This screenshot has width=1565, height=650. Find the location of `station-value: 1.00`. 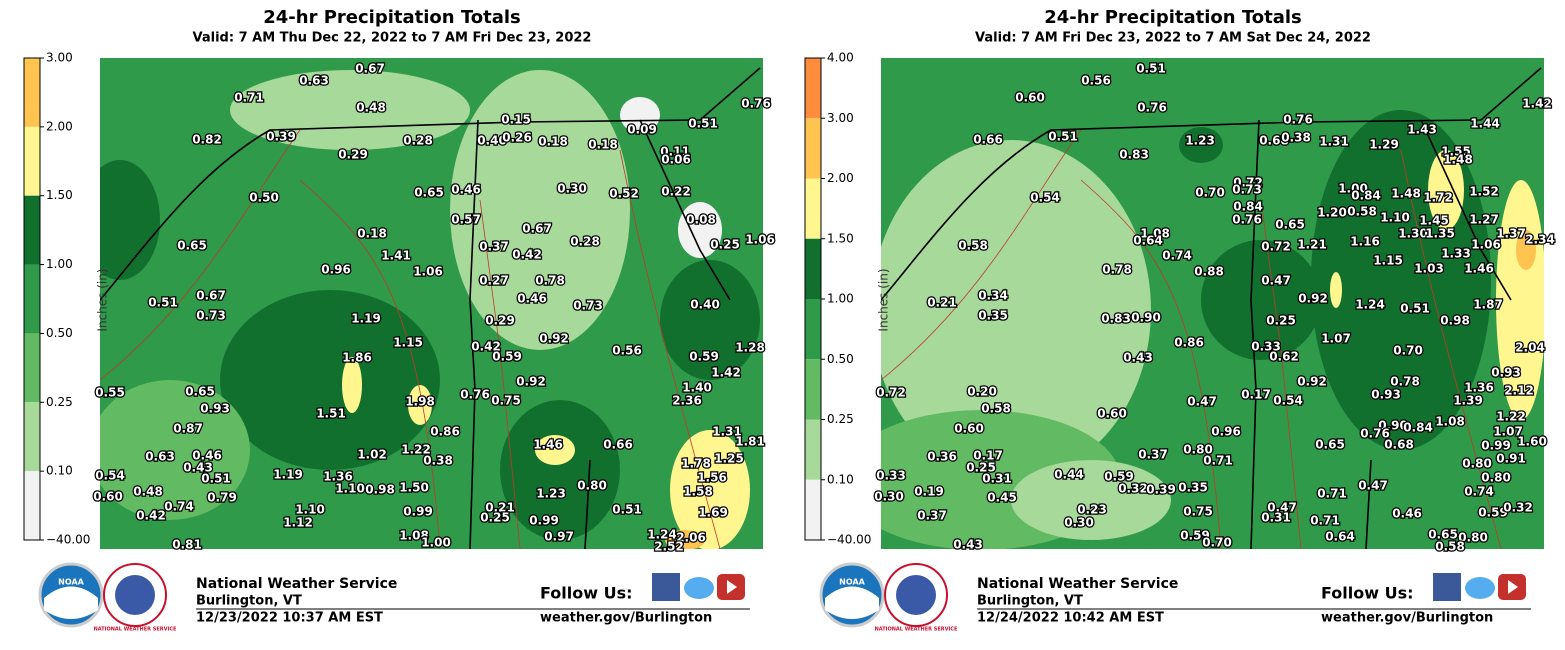

station-value: 1.00 is located at coordinates (436, 543).